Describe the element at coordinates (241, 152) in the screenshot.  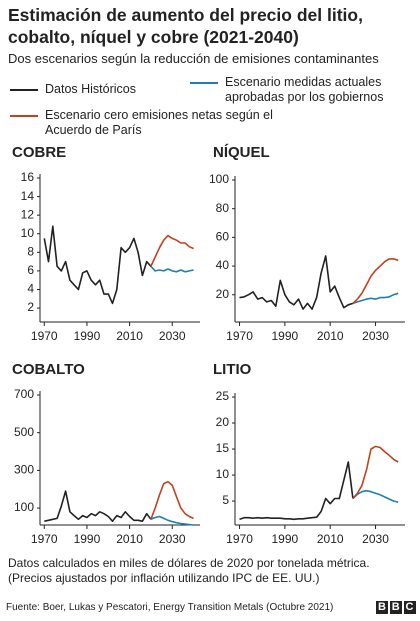
I see `panel-title: NÍQUEL` at that location.